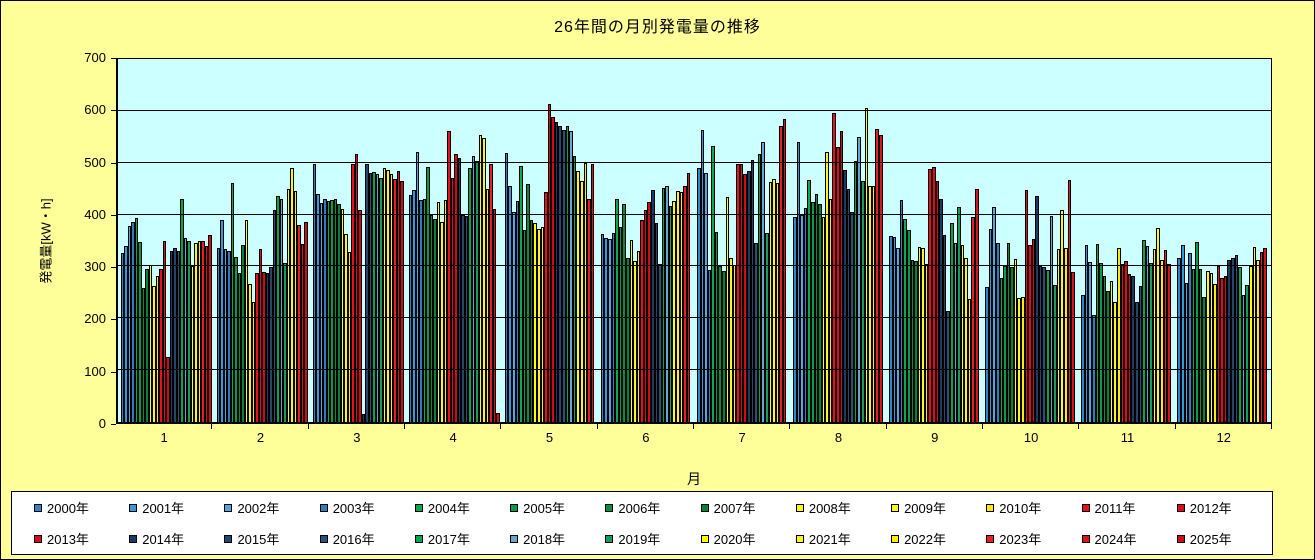 This screenshot has width=1315, height=560. I want to click on y-axis-tick-label: 400, so click(95, 214).